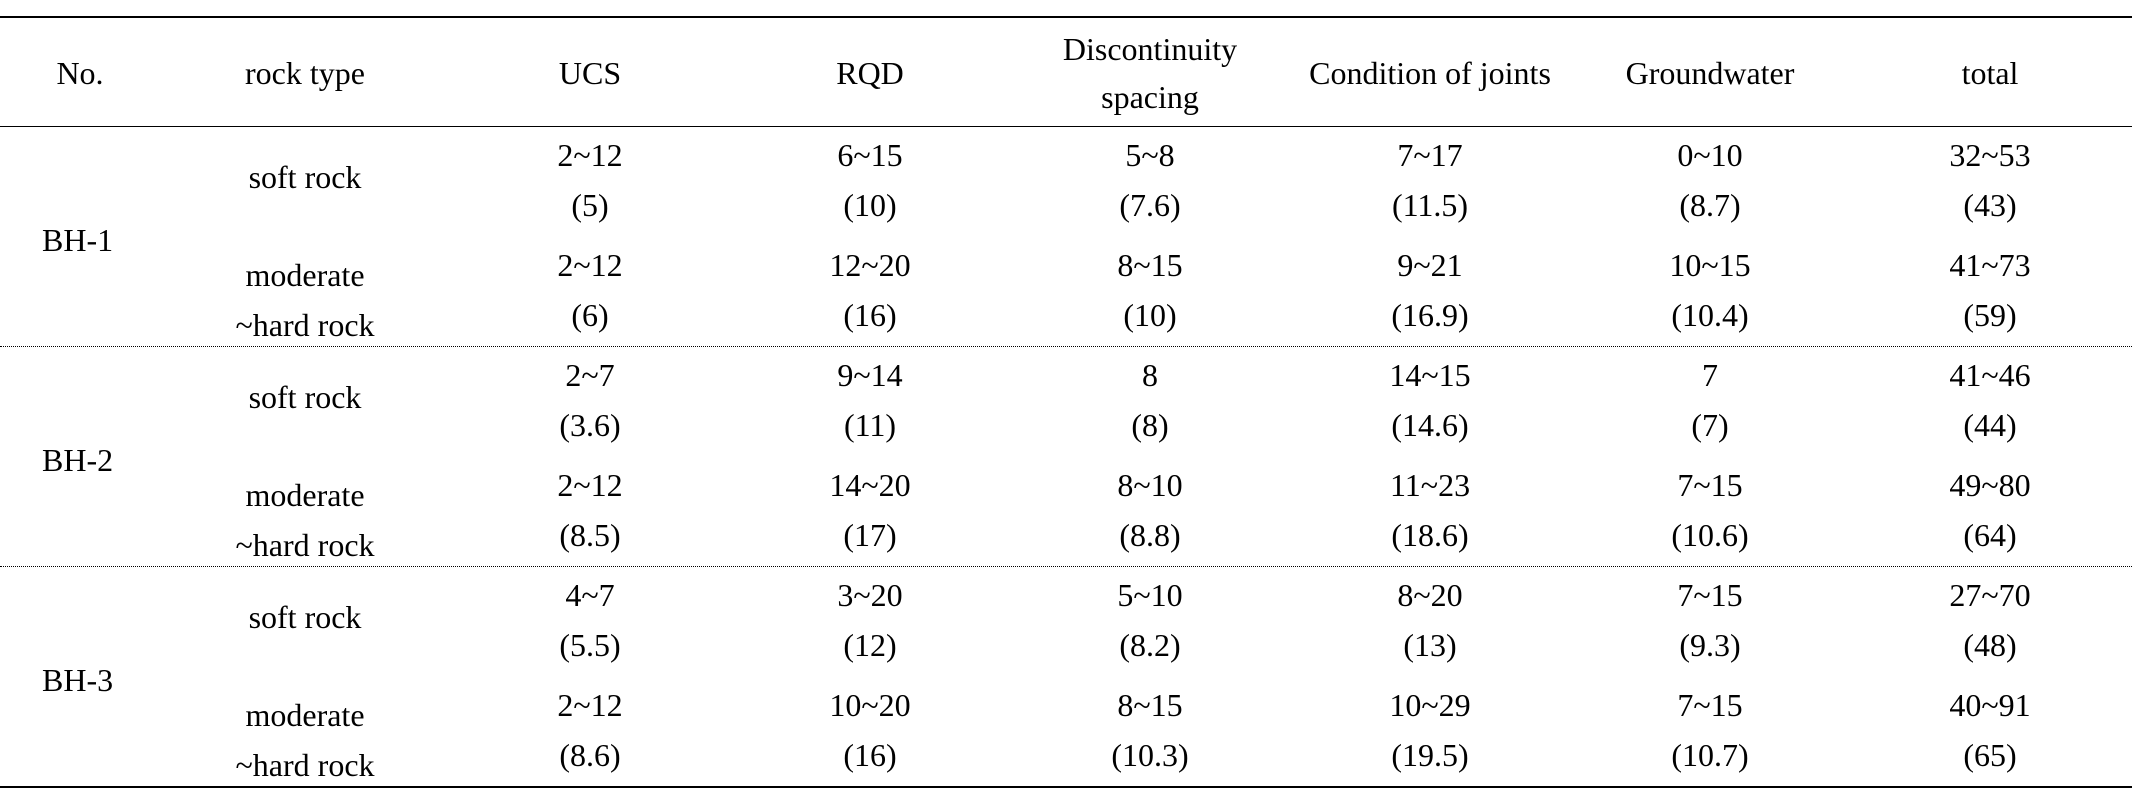 Image resolution: width=2132 pixels, height=804 pixels. Describe the element at coordinates (1150, 535) in the screenshot. I see `disc-mean: (8.8)` at that location.